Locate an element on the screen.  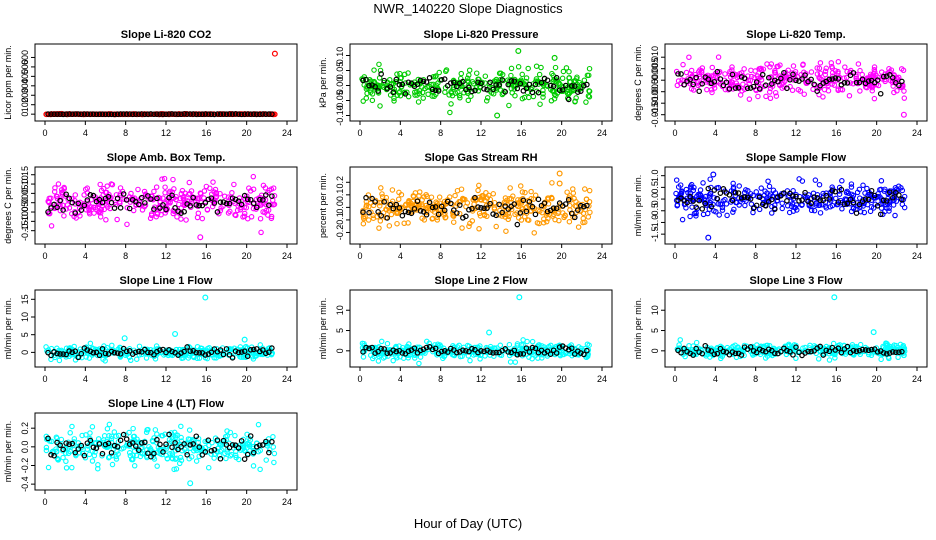
y-tick-label: 0.10 is located at coordinates (25, 184).